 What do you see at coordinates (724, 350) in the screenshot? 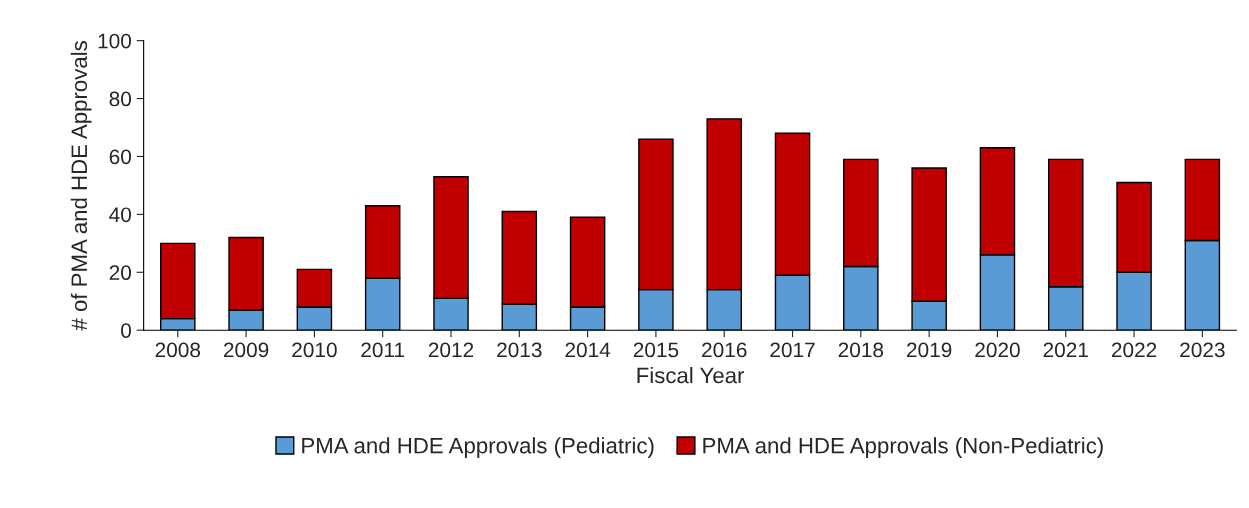
I see `x-tick-label: 2016` at bounding box center [724, 350].